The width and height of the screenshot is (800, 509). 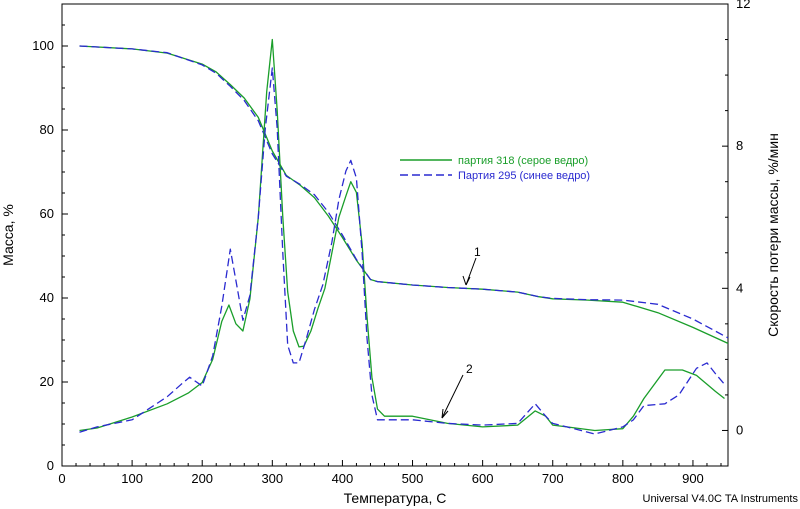 I want to click on y-left-tick-label: 40, so click(x=47, y=297).